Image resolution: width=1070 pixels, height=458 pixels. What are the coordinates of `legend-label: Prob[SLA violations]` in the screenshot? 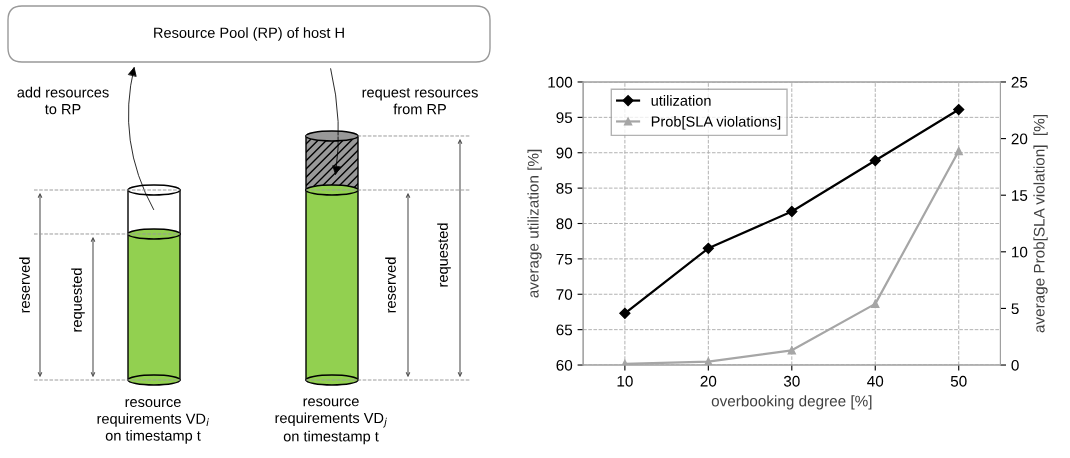 It's located at (716, 122).